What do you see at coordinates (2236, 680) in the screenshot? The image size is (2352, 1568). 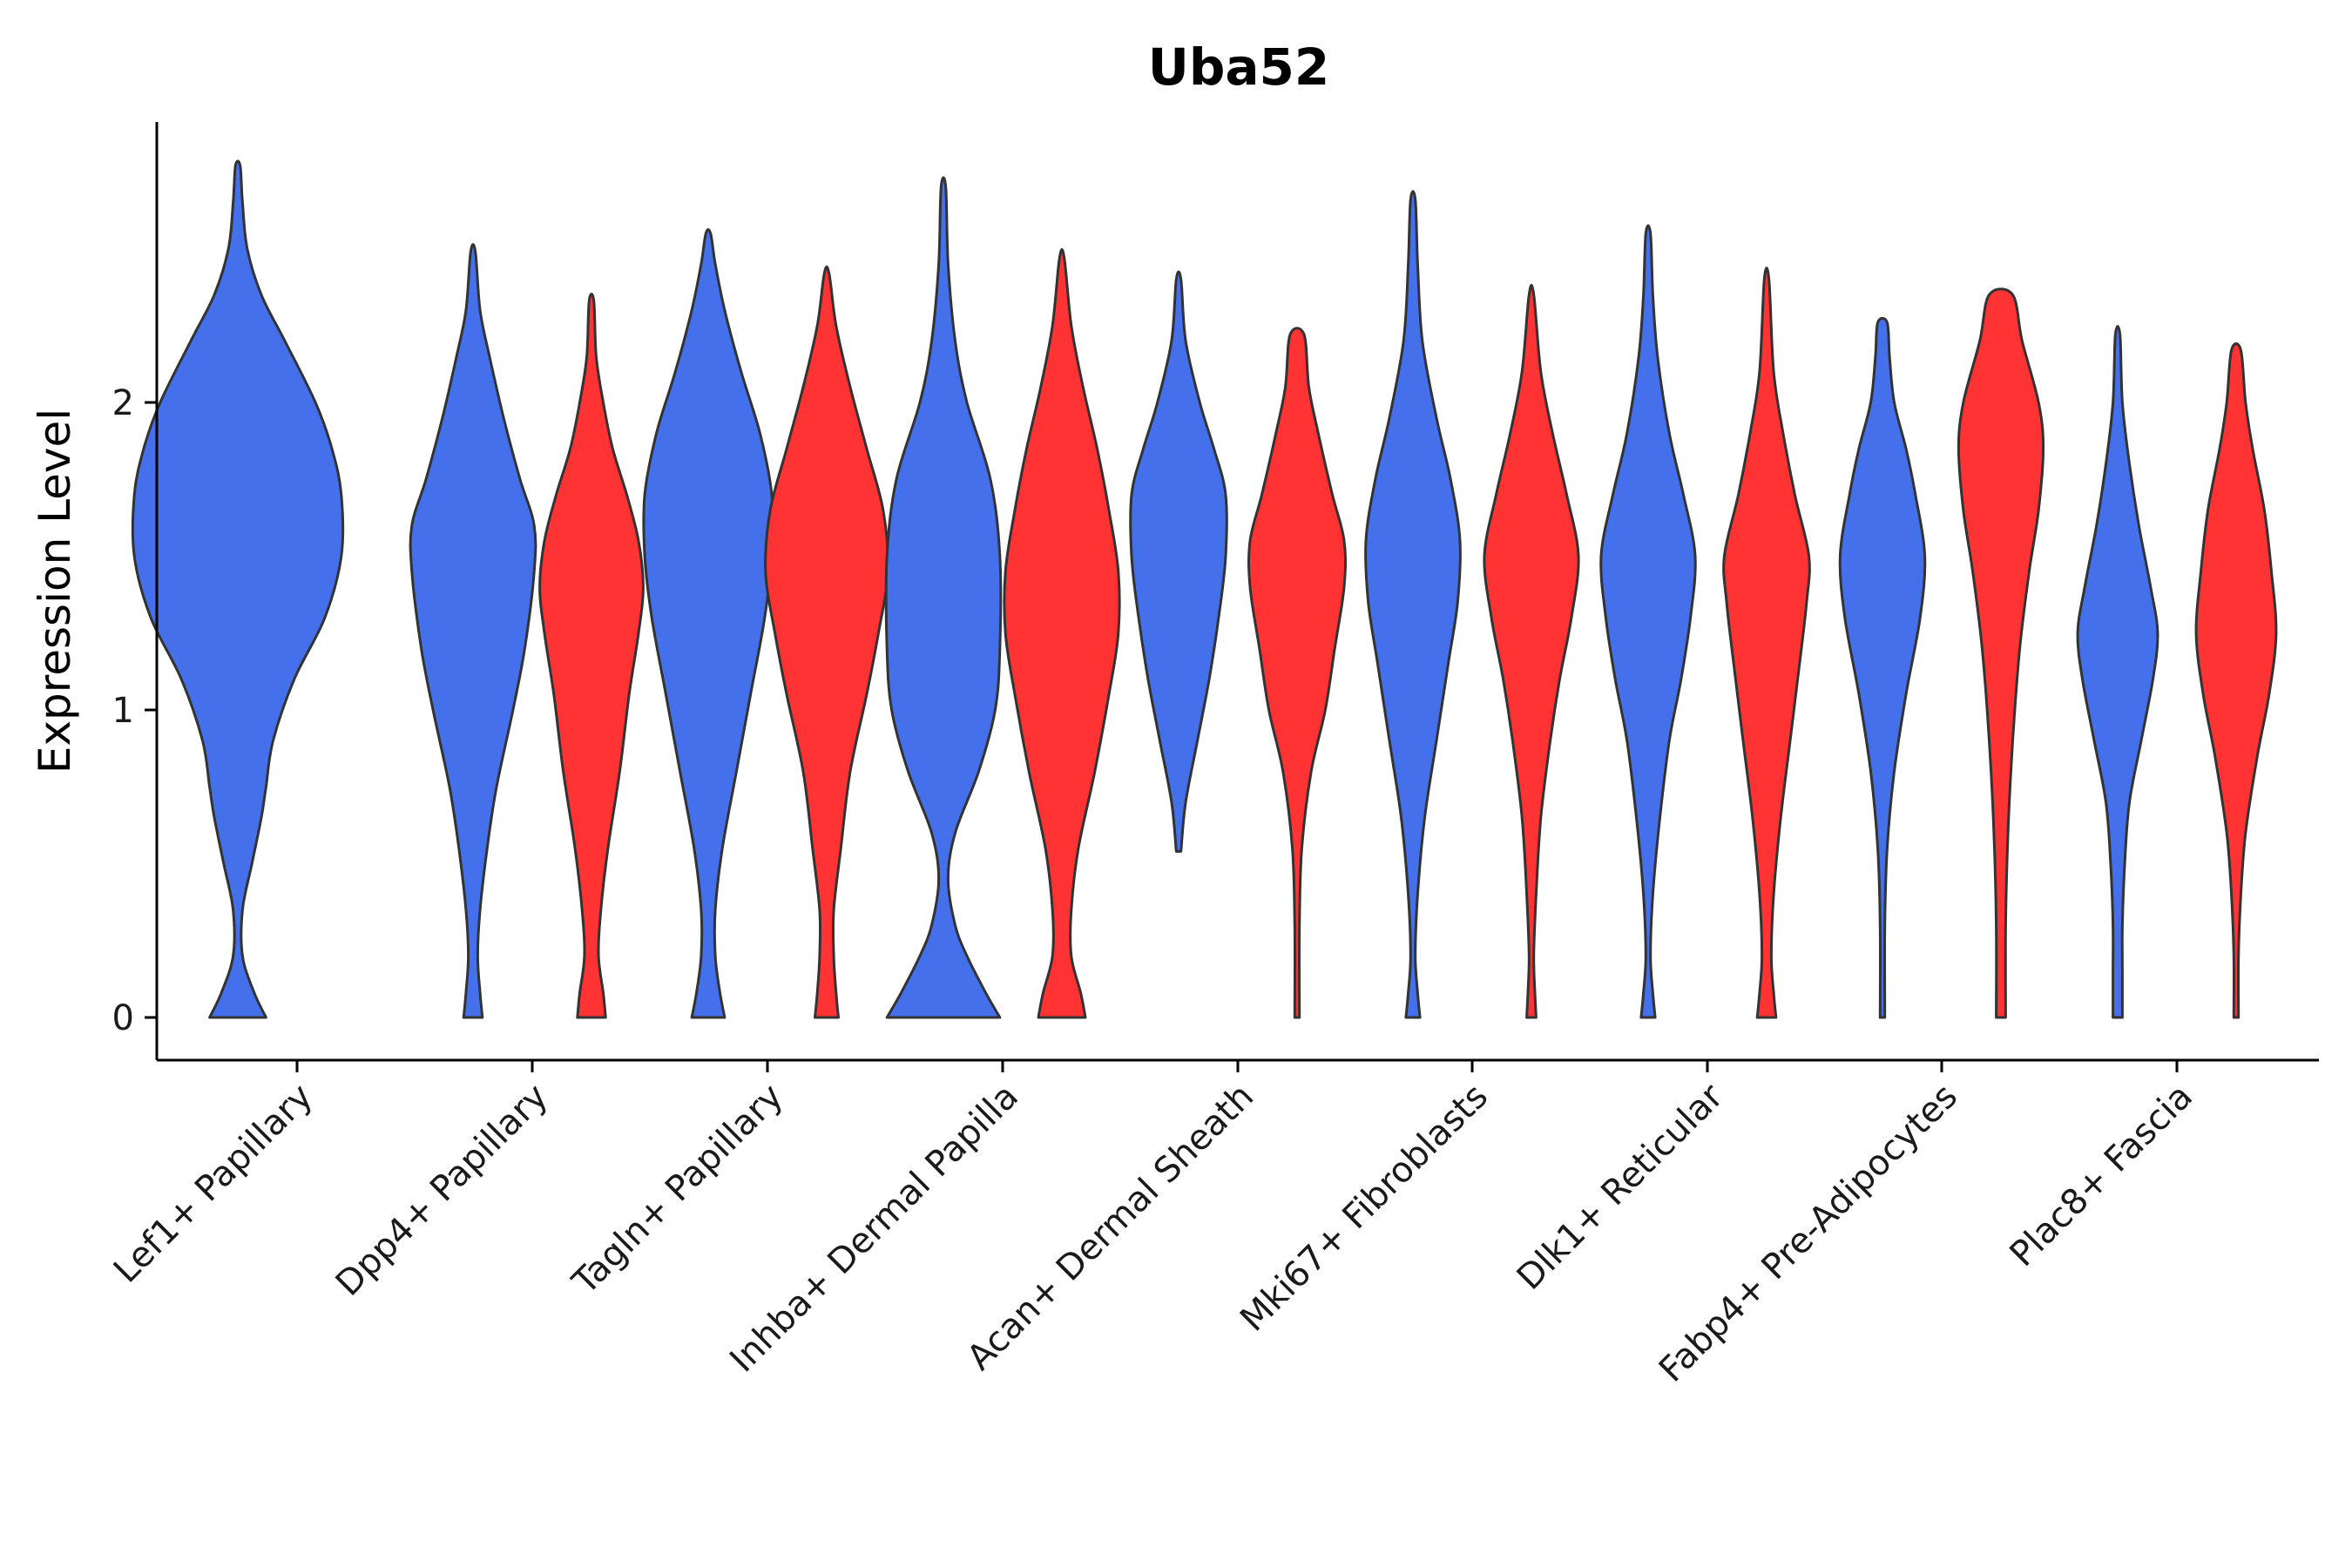 I see `violin-plac8-fascia-group2` at bounding box center [2236, 680].